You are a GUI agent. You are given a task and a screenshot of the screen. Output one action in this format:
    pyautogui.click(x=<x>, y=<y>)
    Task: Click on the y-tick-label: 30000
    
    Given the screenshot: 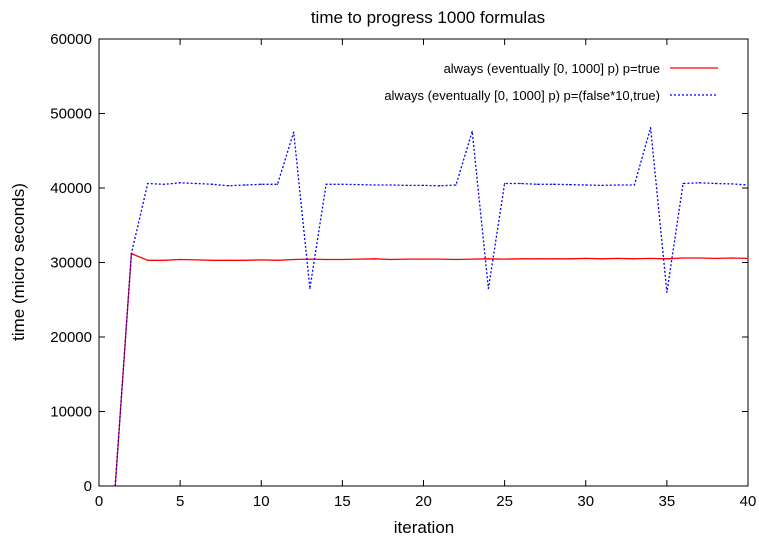 What is the action you would take?
    pyautogui.click(x=71, y=263)
    